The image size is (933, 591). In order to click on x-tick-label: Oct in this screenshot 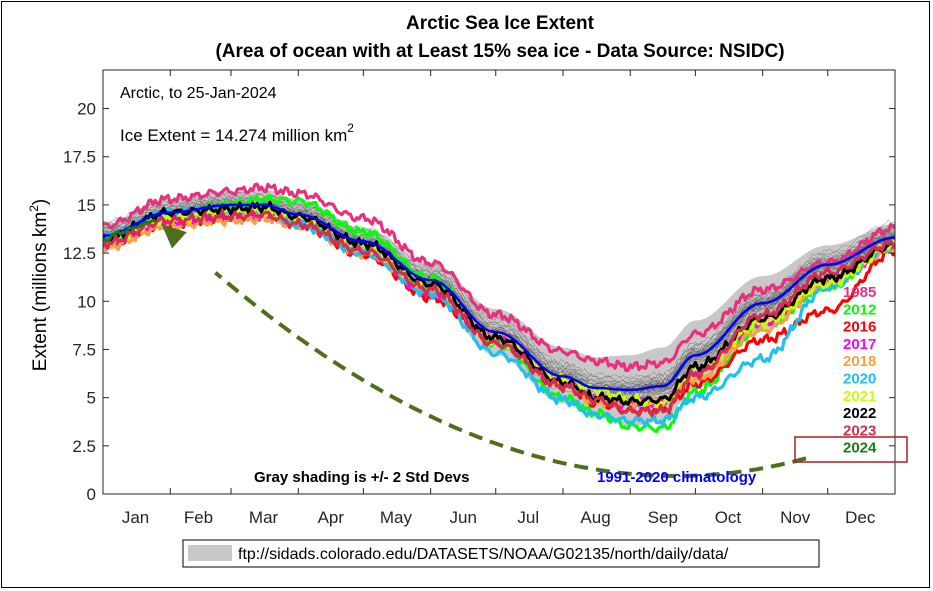, I will do `click(728, 517)`.